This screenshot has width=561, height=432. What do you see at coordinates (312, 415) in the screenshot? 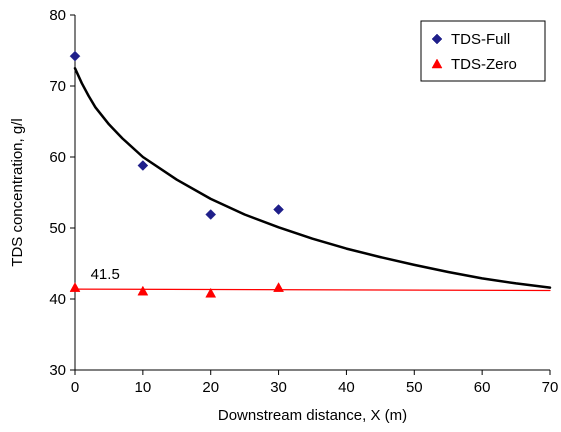
I see `x-axis-title: Downstream distance, X (m)` at bounding box center [312, 415].